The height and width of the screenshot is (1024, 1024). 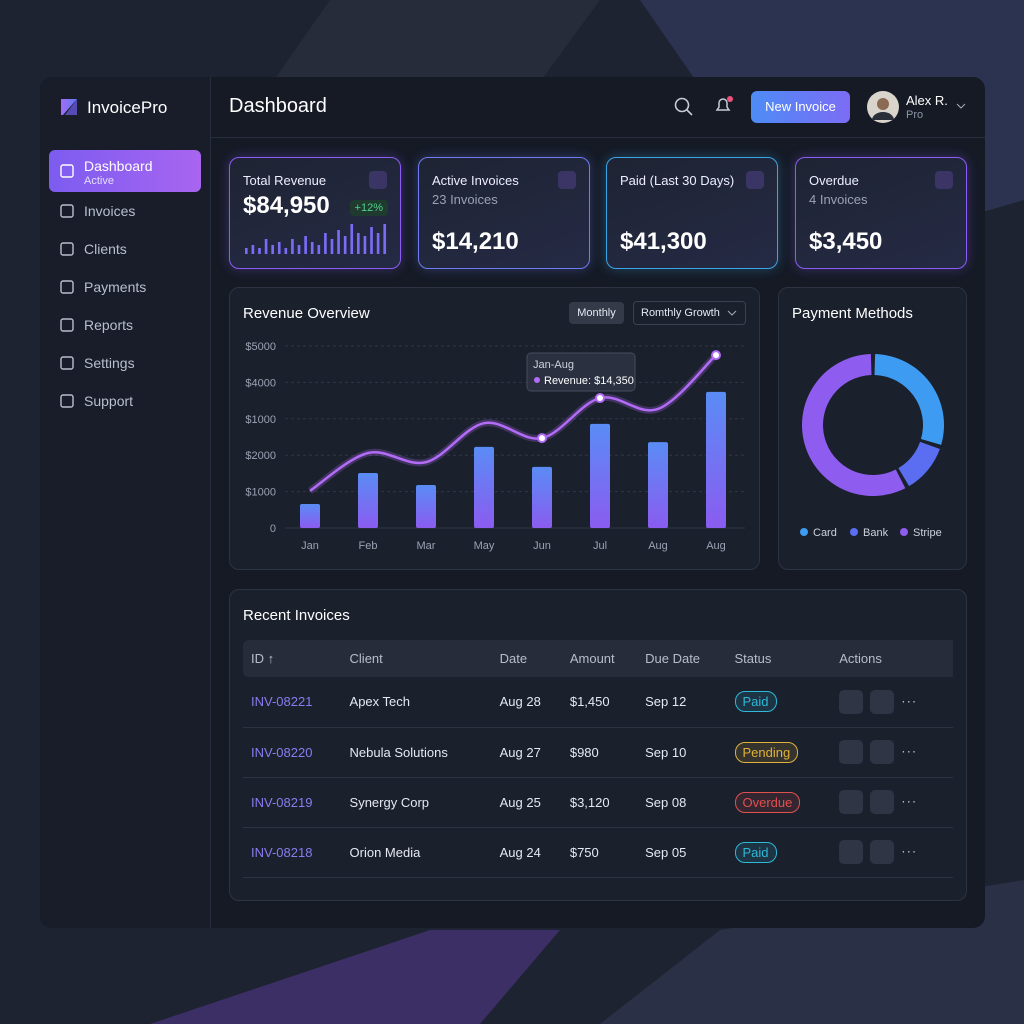 What do you see at coordinates (767, 802) in the screenshot?
I see `status-pill: Overdue` at bounding box center [767, 802].